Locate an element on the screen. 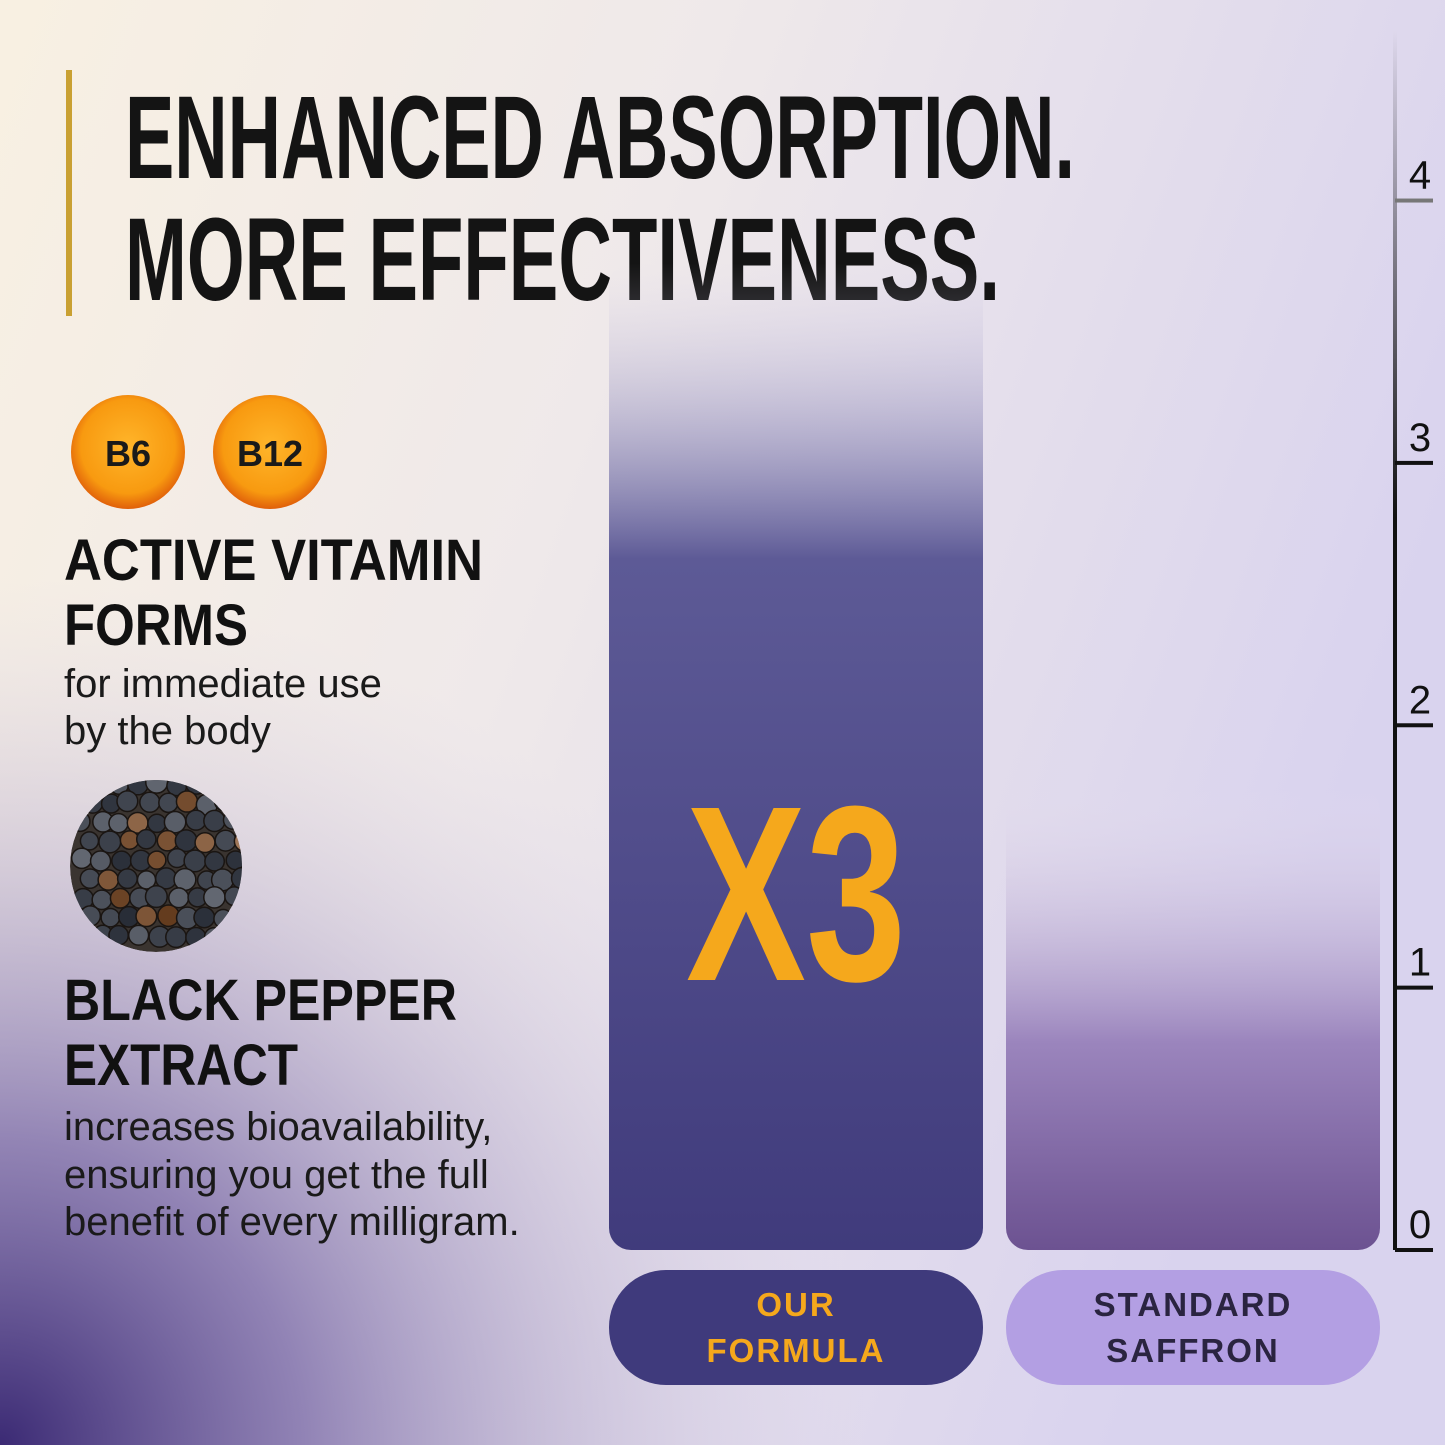 The width and height of the screenshot is (1445, 1445). y-tick-label: 0 is located at coordinates (1420, 1225).